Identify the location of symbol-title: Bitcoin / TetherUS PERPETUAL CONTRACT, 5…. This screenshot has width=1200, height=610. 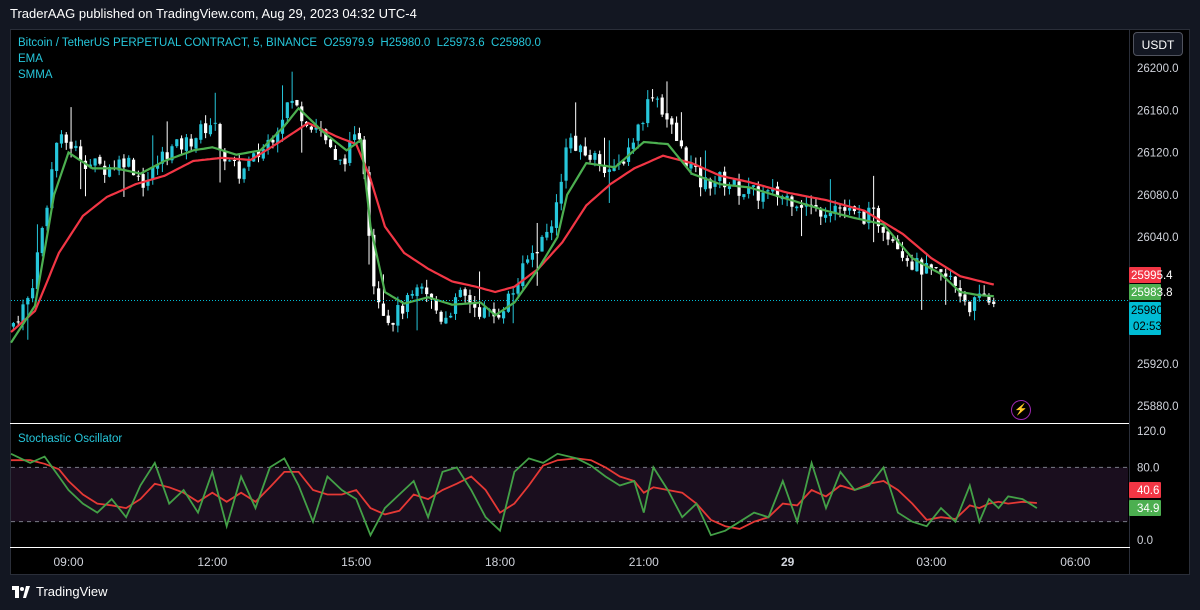
(168, 43).